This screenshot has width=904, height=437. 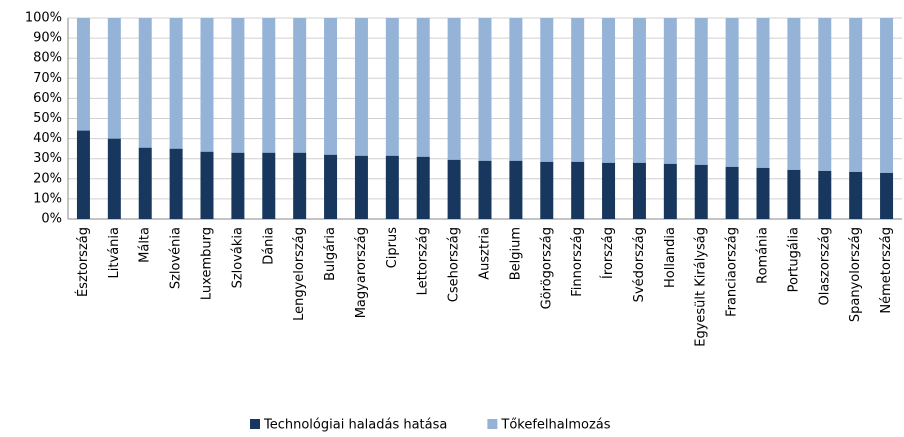 What do you see at coordinates (886, 270) in the screenshot?
I see `x-tick-label: Németország` at bounding box center [886, 270].